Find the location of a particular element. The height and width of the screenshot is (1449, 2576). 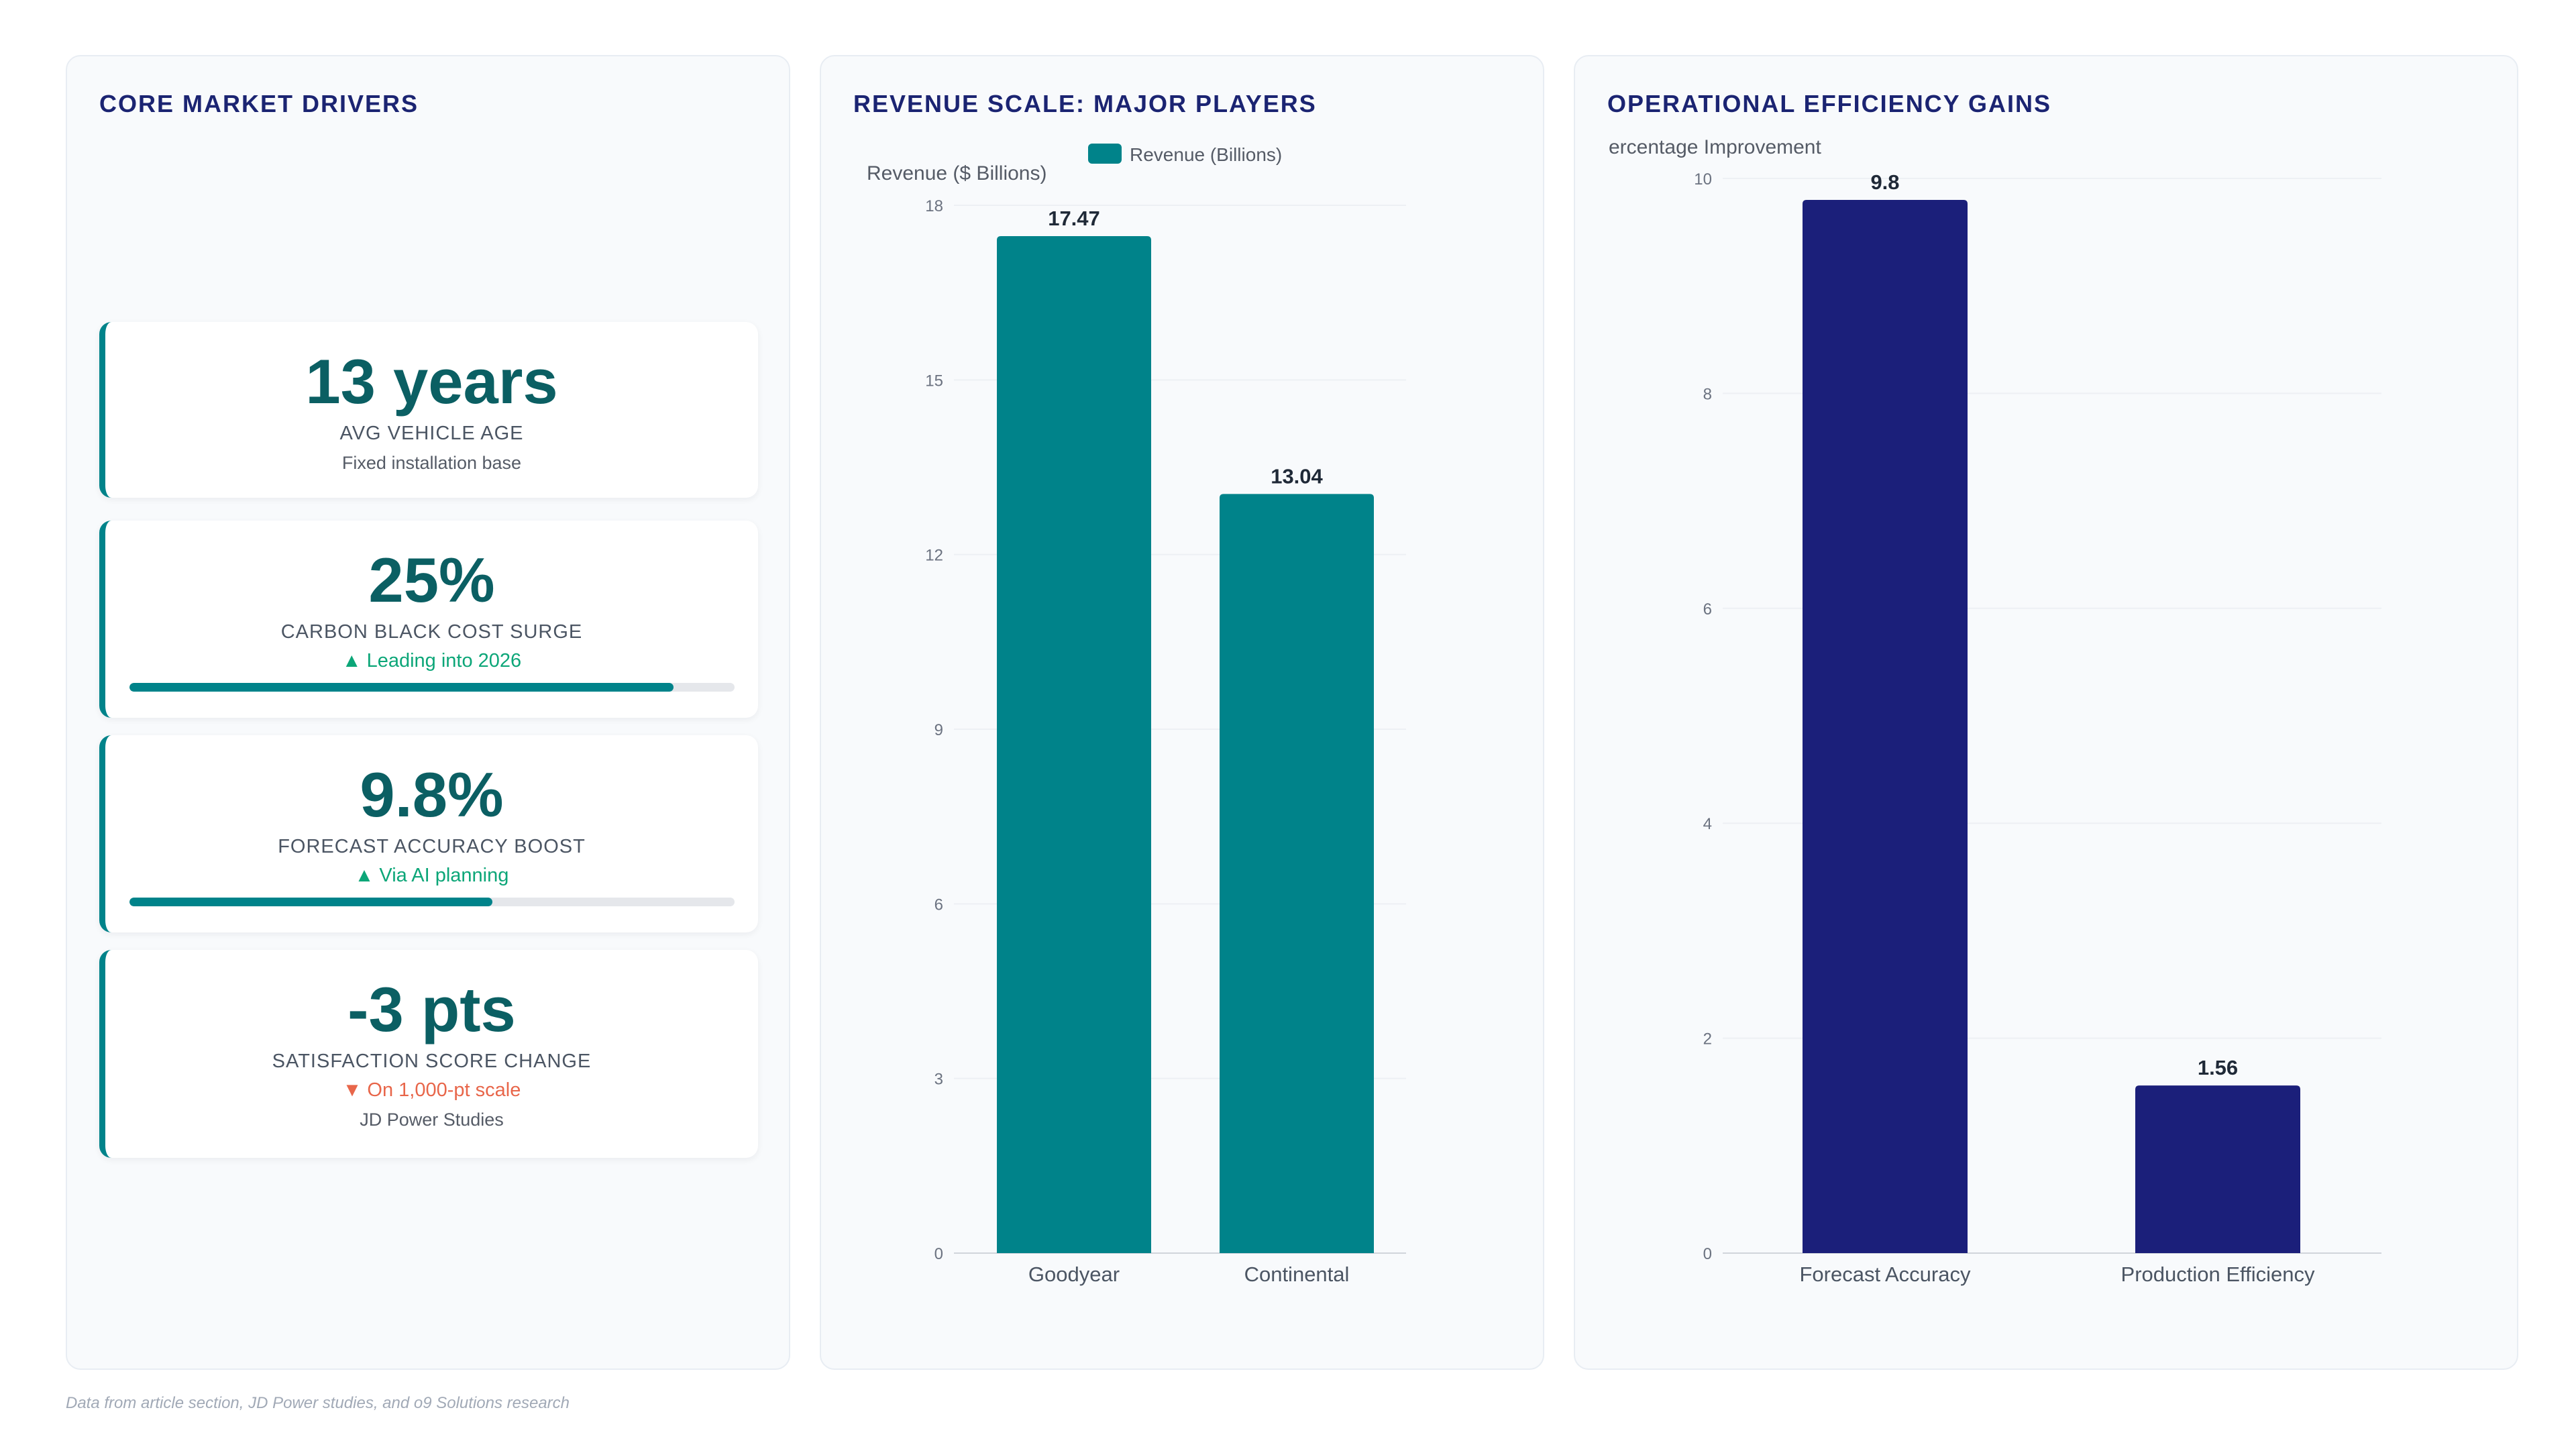

y-tick-label: 8 is located at coordinates (1707, 394).